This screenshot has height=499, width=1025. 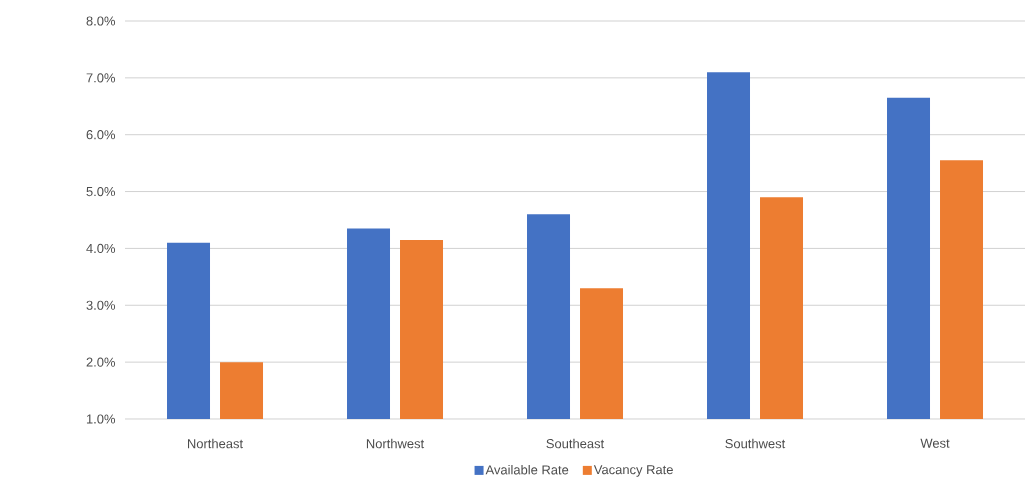 What do you see at coordinates (755, 443) in the screenshot?
I see `x-tick-label: Southwest` at bounding box center [755, 443].